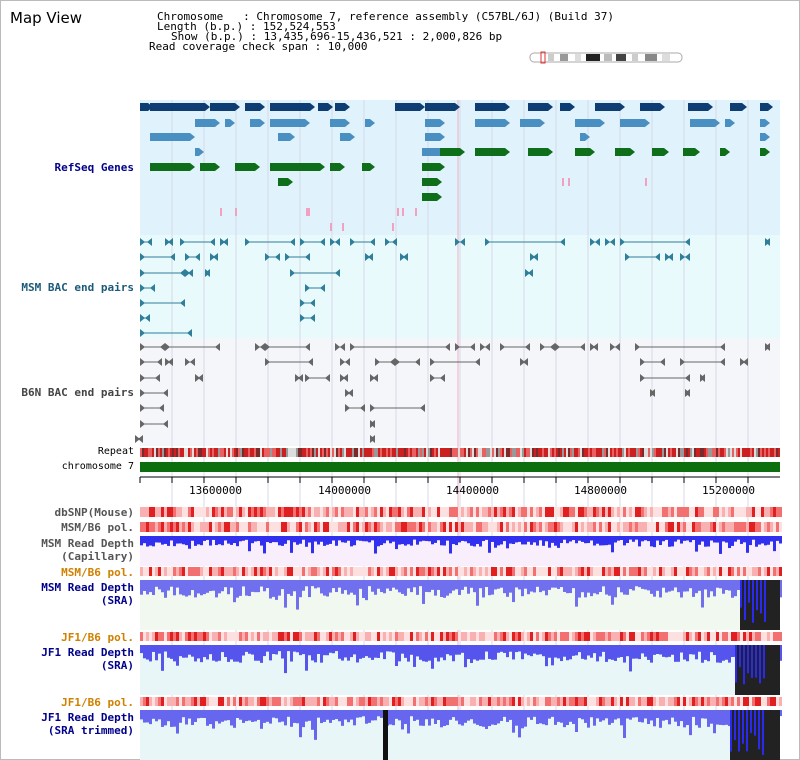 The image size is (800, 760). I want to click on gene-block, so click(432, 137).